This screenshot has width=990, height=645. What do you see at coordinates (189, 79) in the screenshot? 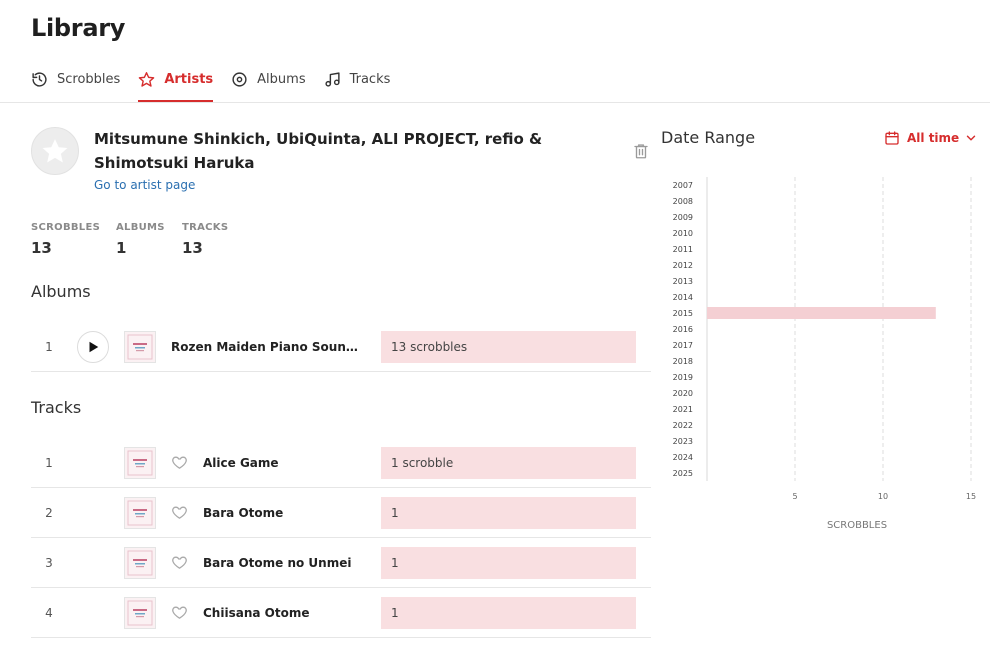
I see `tab-label: Artists` at bounding box center [189, 79].